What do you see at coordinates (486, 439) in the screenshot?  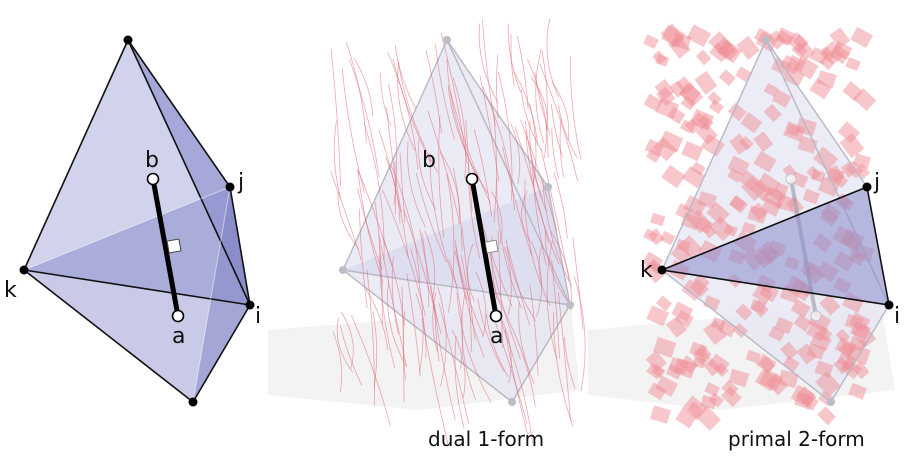 I see `caption-dual-1-form: dual 1-form` at bounding box center [486, 439].